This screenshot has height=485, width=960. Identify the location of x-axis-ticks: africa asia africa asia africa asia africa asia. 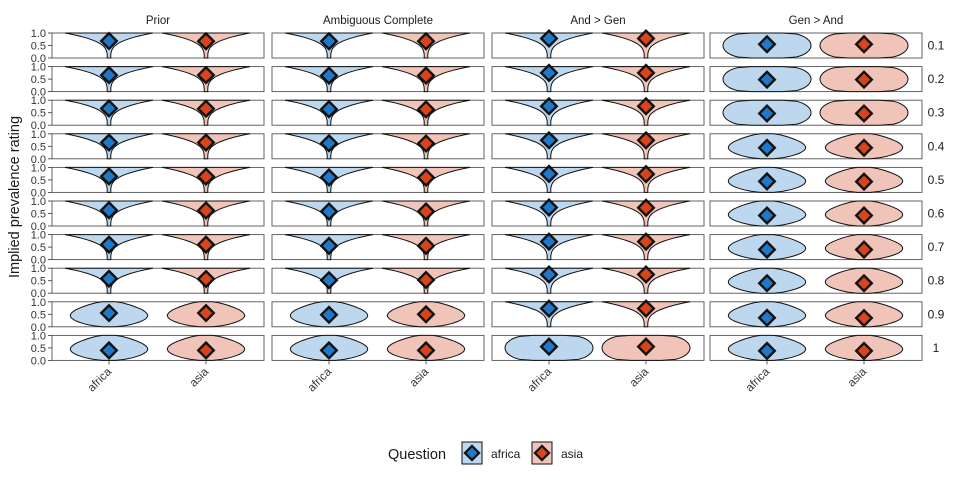
(478, 377).